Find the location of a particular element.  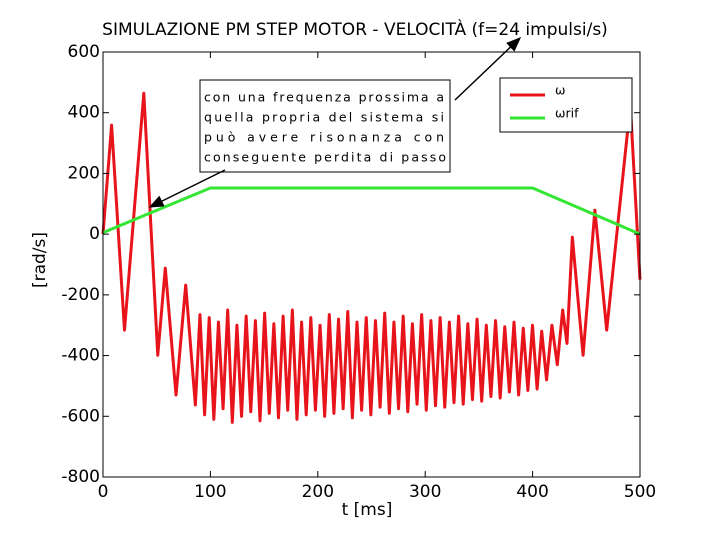

annotation-line: conseguente perdita di passo is located at coordinates (325, 157).